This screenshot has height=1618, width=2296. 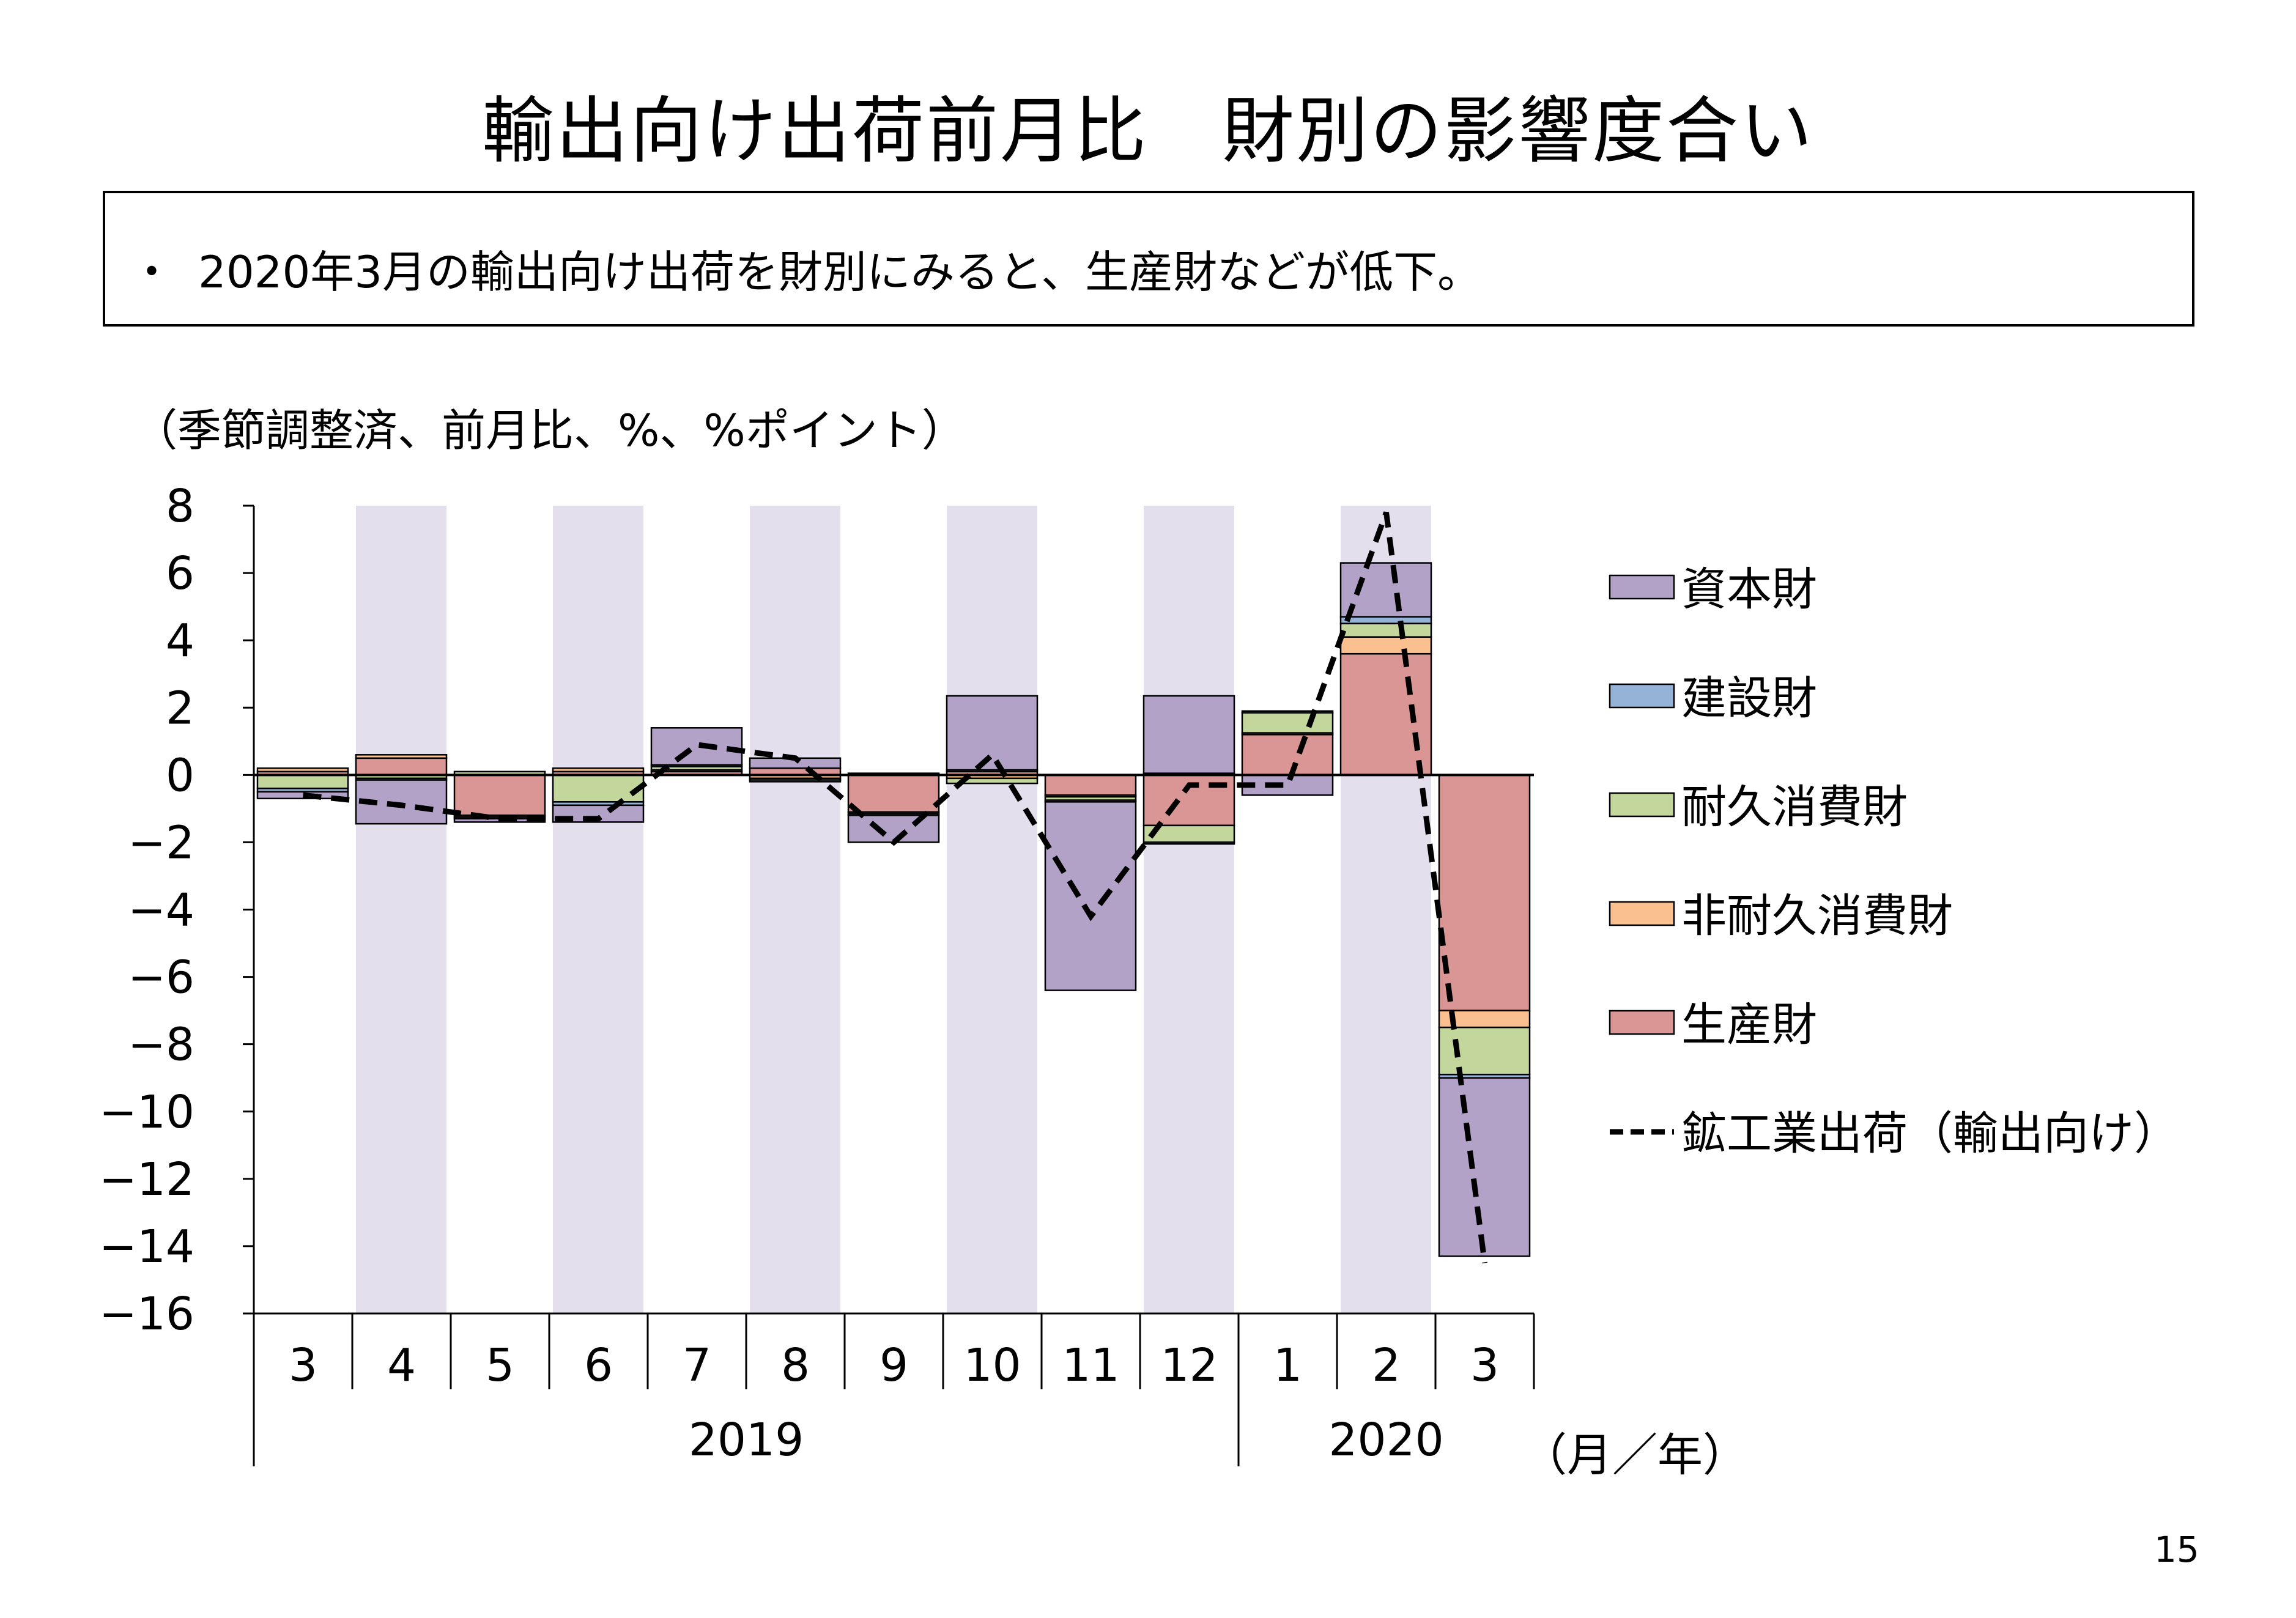 I want to click on x-tick-label: 9, so click(x=894, y=1365).